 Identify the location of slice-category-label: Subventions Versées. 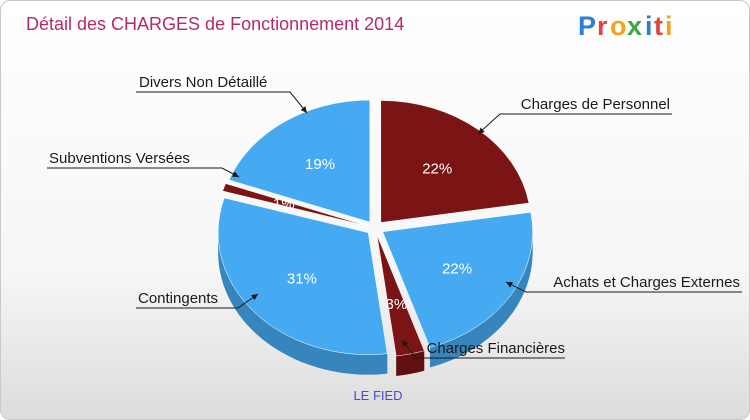
(119, 158).